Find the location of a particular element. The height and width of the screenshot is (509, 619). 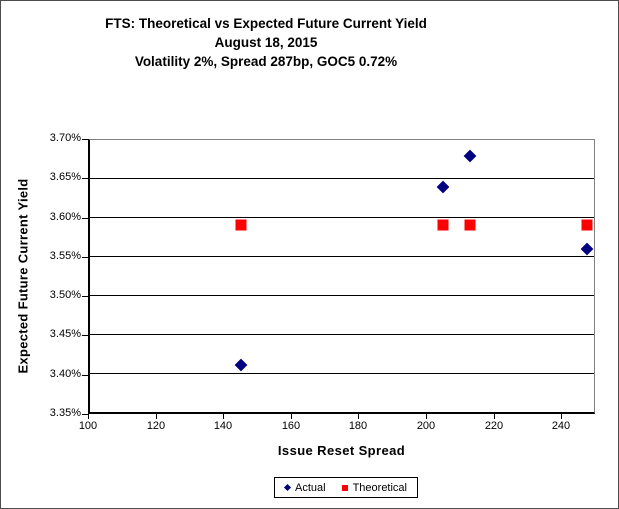

legend-item-theoretical: Theoretical is located at coordinates (374, 487).